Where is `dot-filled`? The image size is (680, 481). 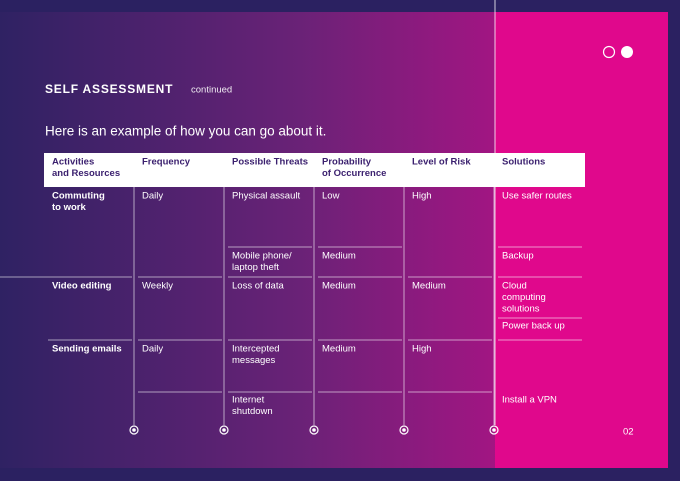
dot-filled is located at coordinates (627, 52).